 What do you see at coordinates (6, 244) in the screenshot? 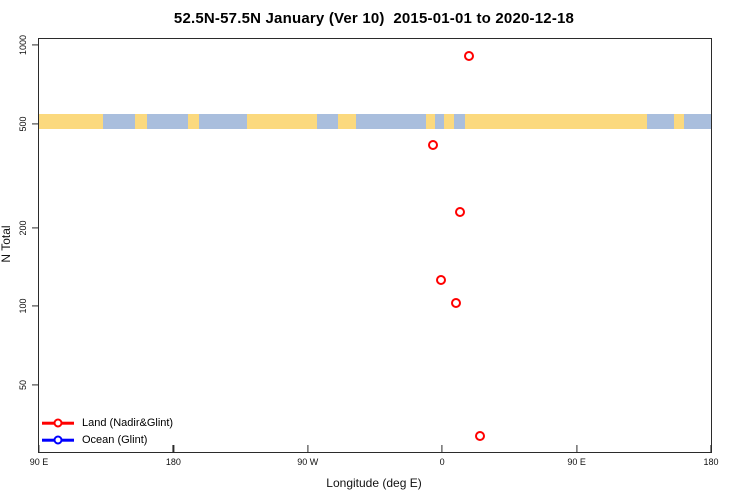
I see `y-axis-title: N Total` at bounding box center [6, 244].